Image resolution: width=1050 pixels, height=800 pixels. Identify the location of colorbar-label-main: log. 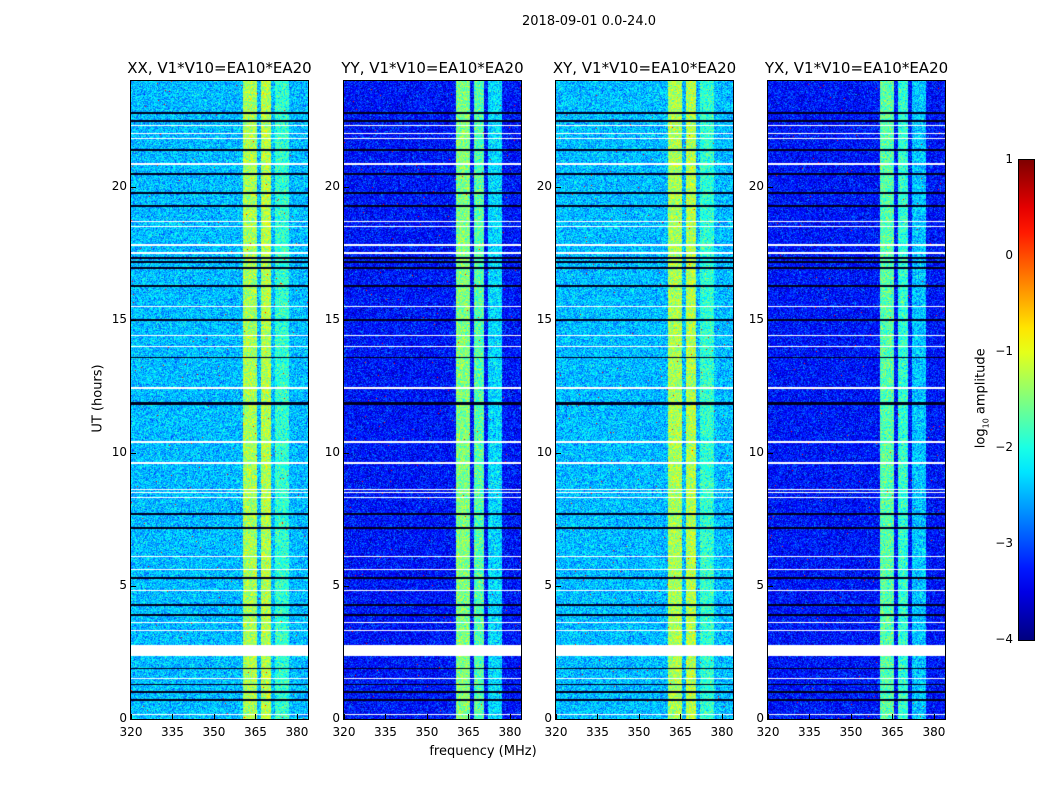
(981, 438).